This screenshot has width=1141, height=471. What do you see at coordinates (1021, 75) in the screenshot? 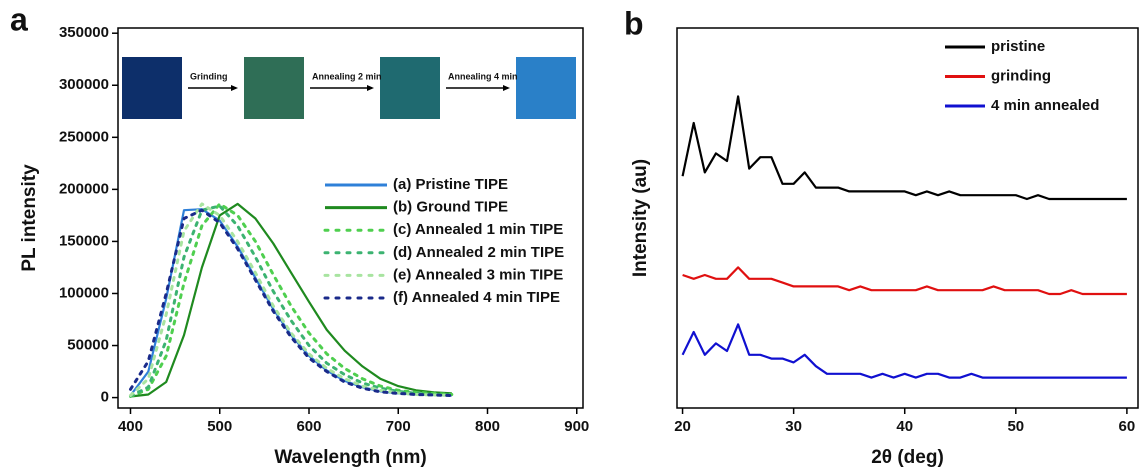
I see `legend-label: grinding` at bounding box center [1021, 75].